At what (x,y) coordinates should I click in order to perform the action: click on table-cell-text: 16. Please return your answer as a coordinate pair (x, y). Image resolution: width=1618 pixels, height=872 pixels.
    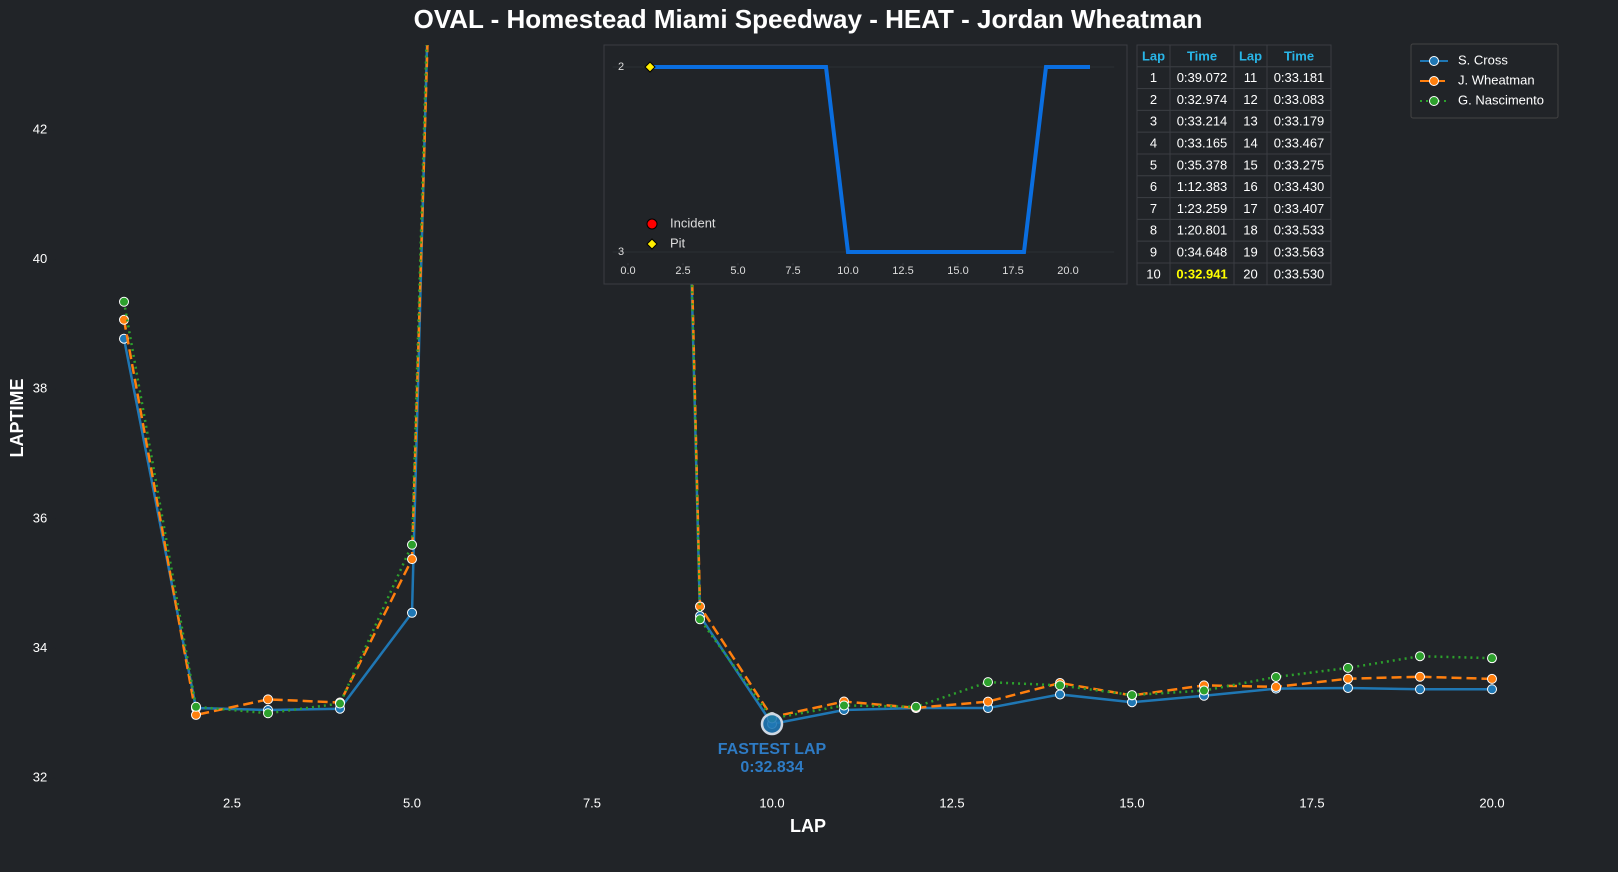
    Looking at the image, I should click on (1250, 186).